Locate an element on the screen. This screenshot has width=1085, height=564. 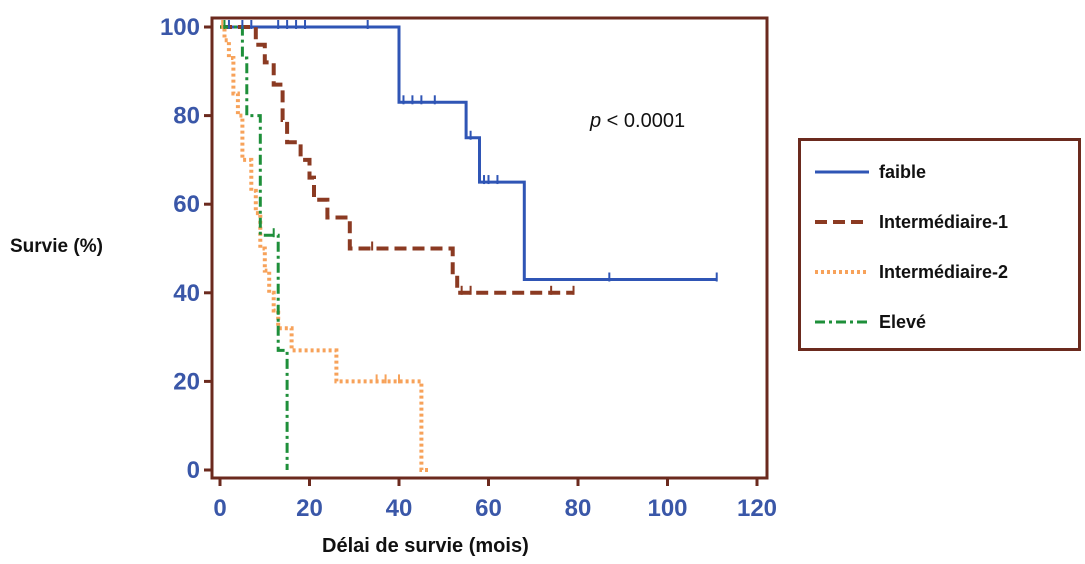
x-tick-label: 100 is located at coordinates (667, 508).